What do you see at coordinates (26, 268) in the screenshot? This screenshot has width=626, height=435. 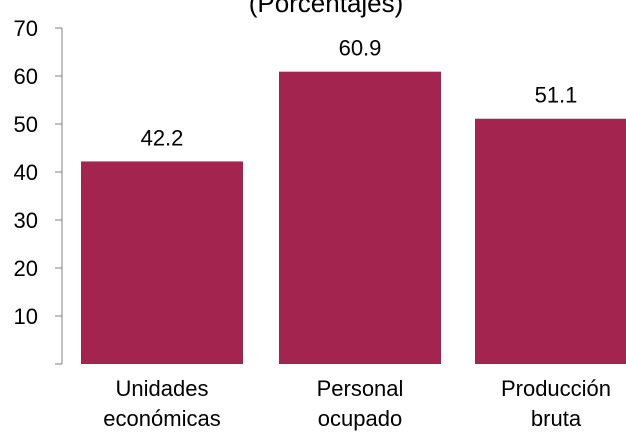 I see `y-tick-label: 20` at bounding box center [26, 268].